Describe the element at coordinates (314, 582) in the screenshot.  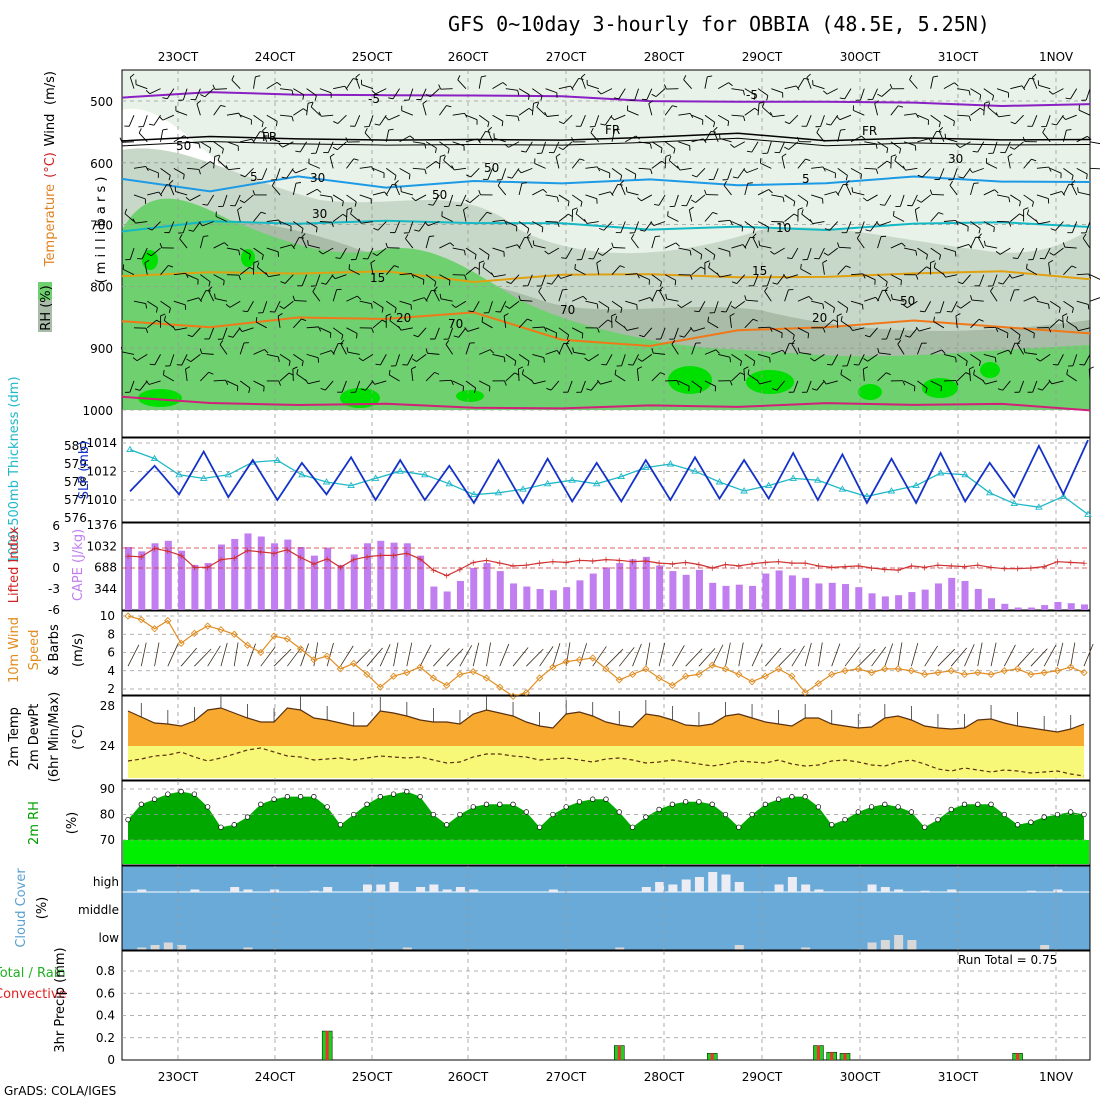
I see `cape-bar` at that location.